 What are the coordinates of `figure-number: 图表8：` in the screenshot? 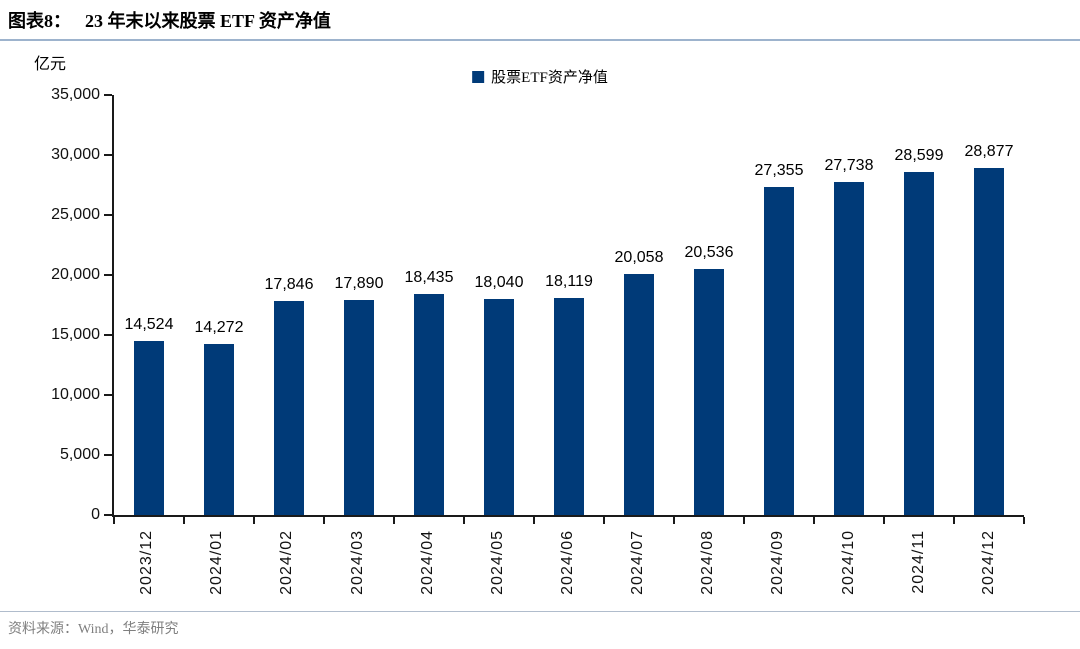 It's located at (39, 21).